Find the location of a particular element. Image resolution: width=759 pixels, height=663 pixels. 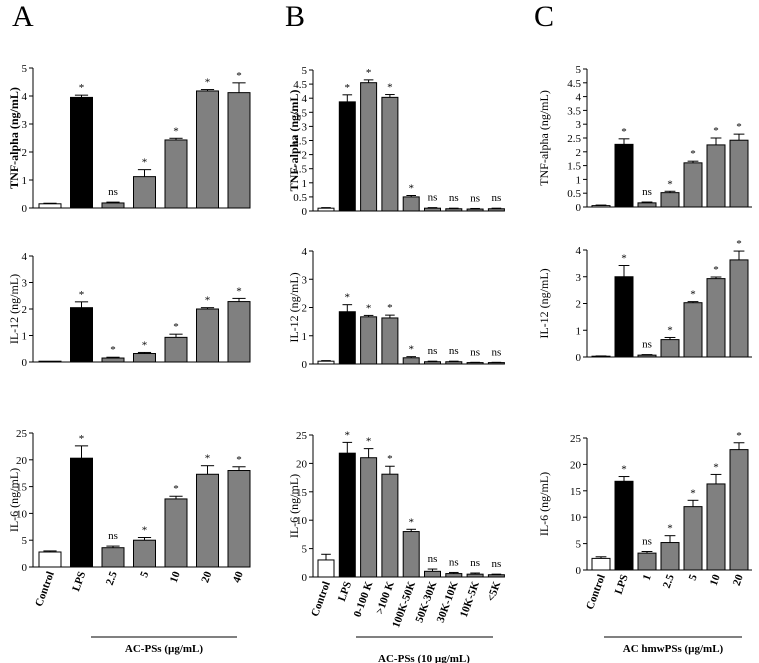

category-label: 1 is located at coordinates (647, 577).